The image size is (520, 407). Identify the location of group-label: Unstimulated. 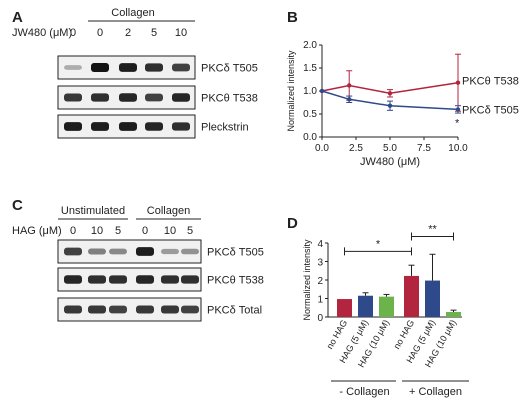
(93, 211).